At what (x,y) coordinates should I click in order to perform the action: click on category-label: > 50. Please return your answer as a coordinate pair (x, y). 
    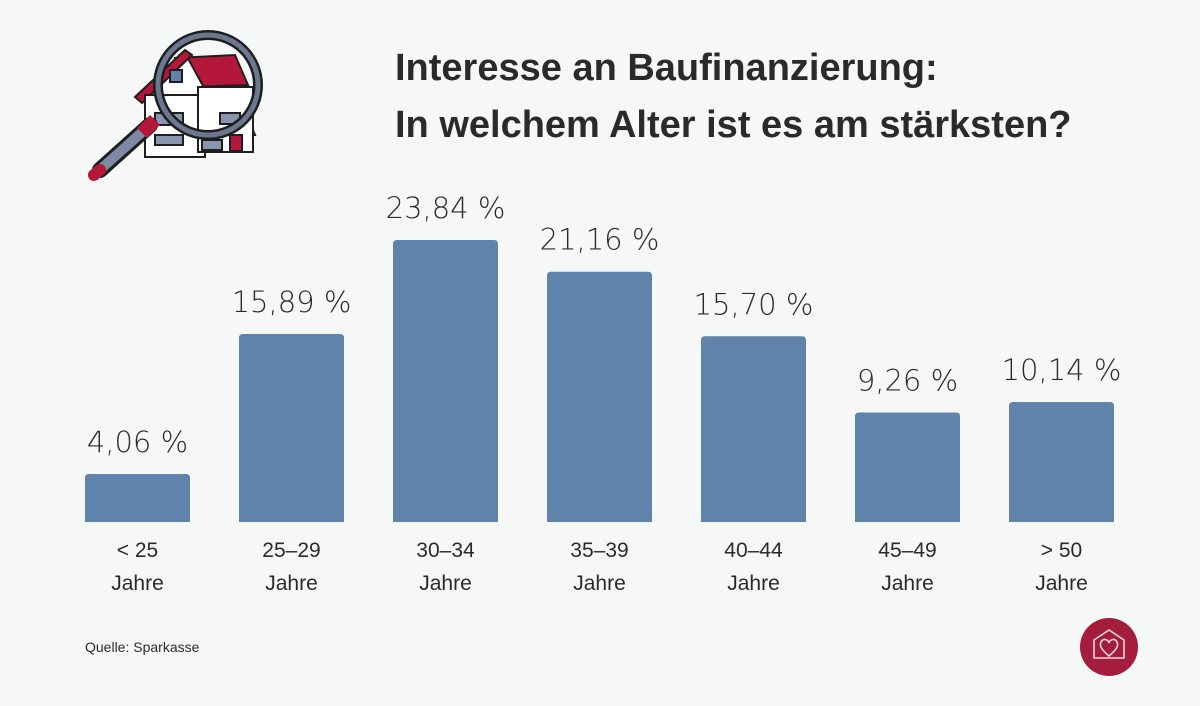
    Looking at the image, I should click on (1061, 550).